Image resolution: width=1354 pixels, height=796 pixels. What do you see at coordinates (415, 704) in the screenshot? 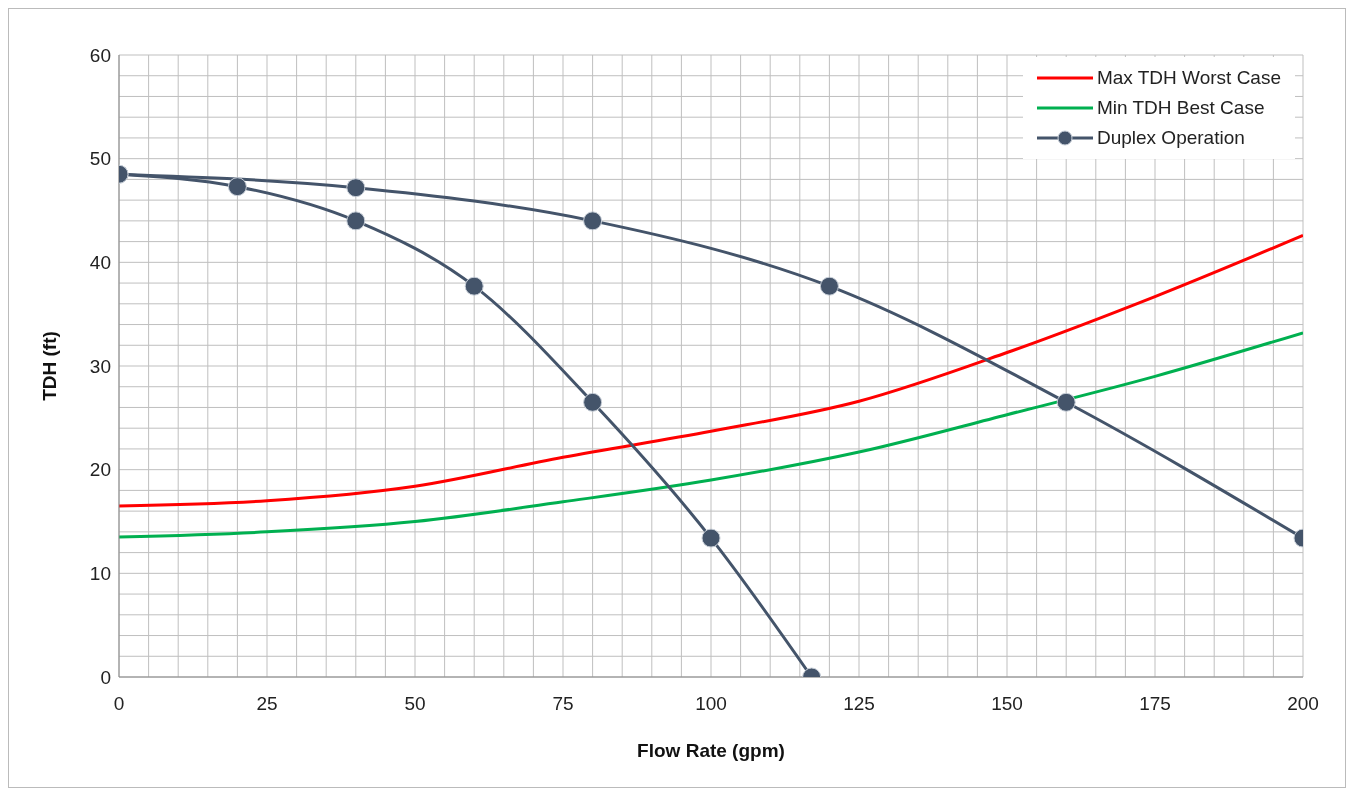
I see `x-tick-label: 50` at bounding box center [415, 704].